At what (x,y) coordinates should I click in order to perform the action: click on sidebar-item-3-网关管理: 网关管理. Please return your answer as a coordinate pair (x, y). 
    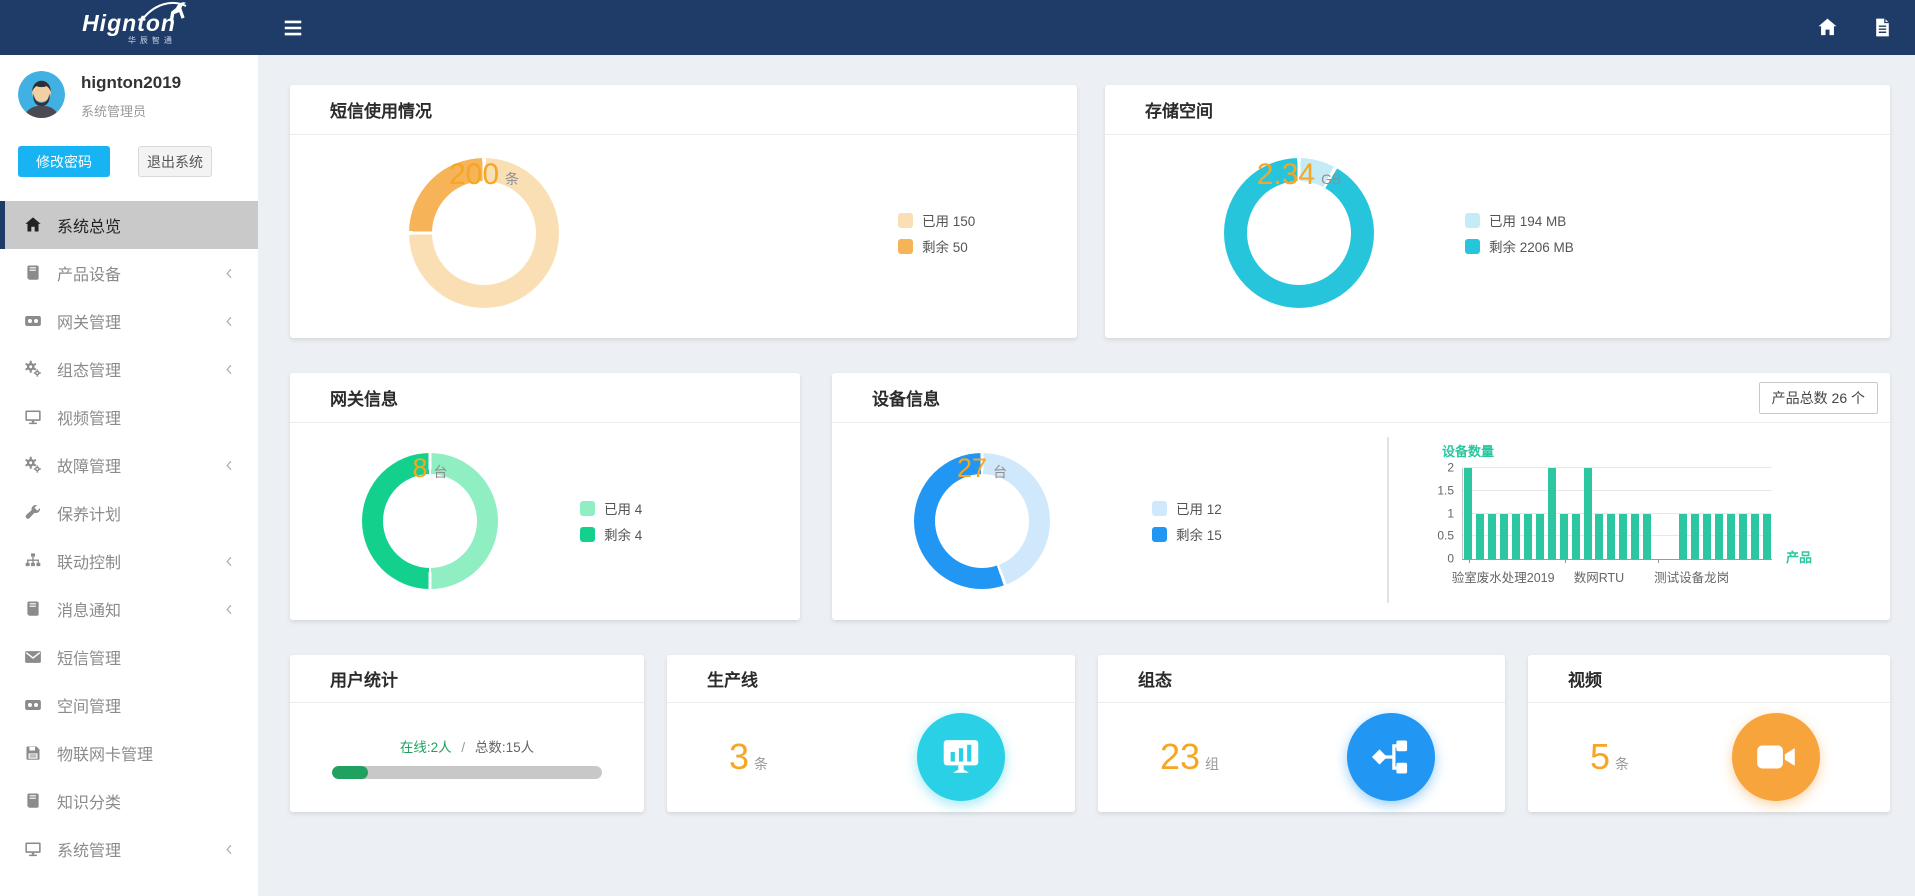
    Looking at the image, I should click on (129, 321).